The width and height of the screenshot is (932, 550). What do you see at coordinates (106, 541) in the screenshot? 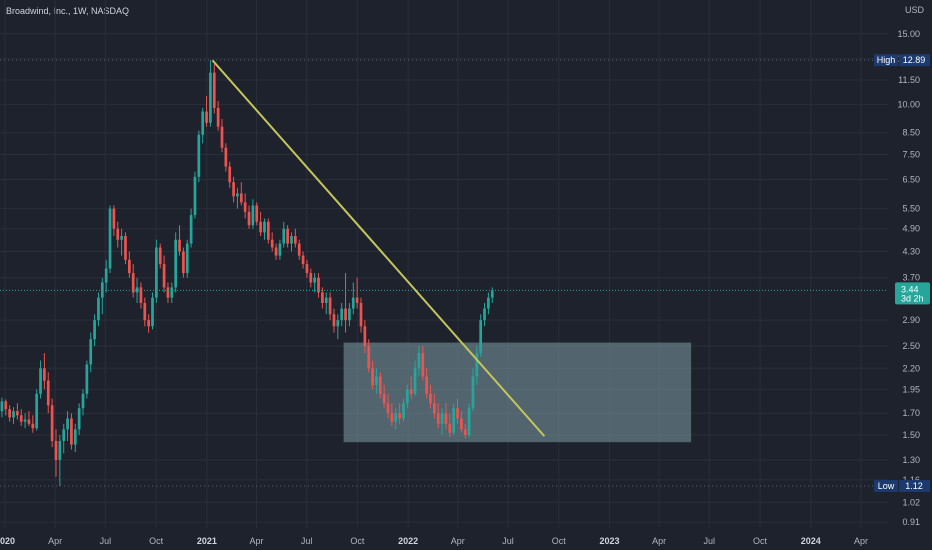
I see `x-tick-label: Jul` at bounding box center [106, 541].